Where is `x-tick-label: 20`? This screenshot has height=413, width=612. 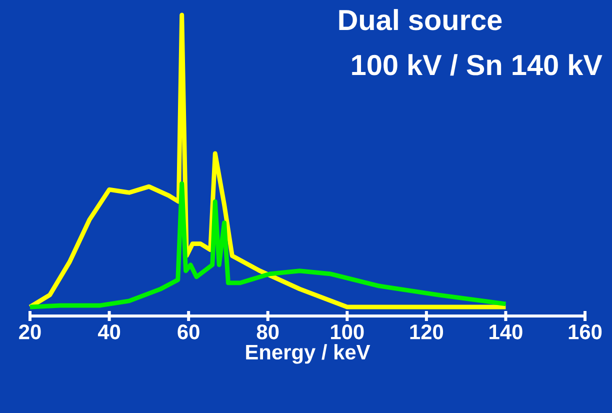 x-tick-label: 20 is located at coordinates (30, 332).